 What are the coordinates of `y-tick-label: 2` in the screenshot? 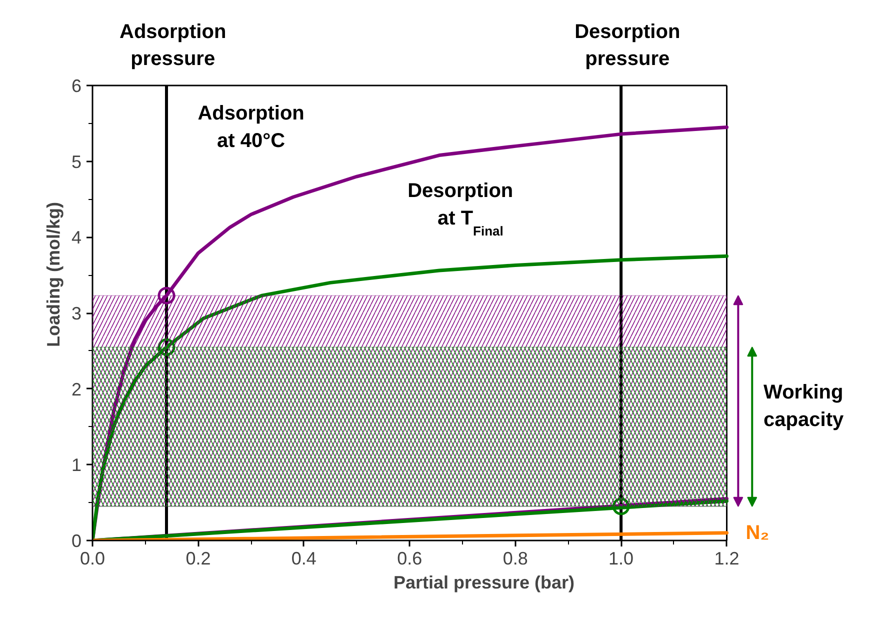 It's located at (76, 389).